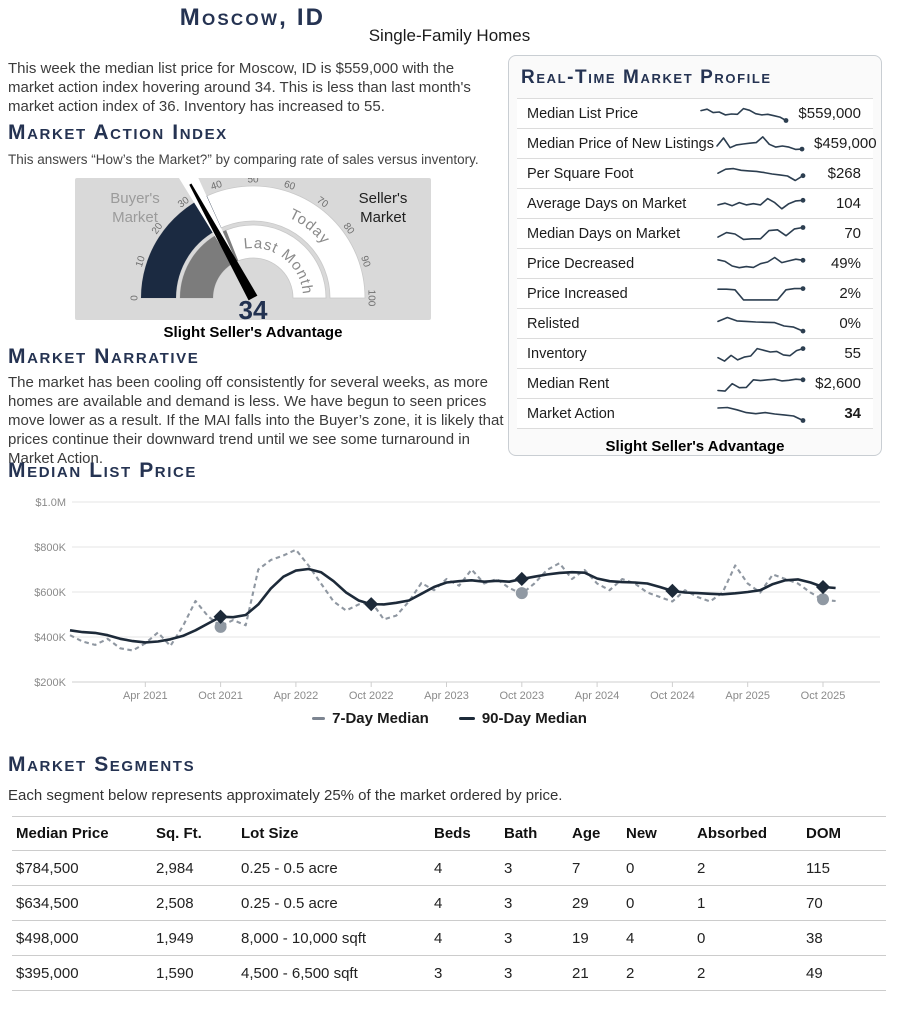 This screenshot has width=899, height=1030. I want to click on legend-item-7day: 7-Day Median, so click(370, 718).